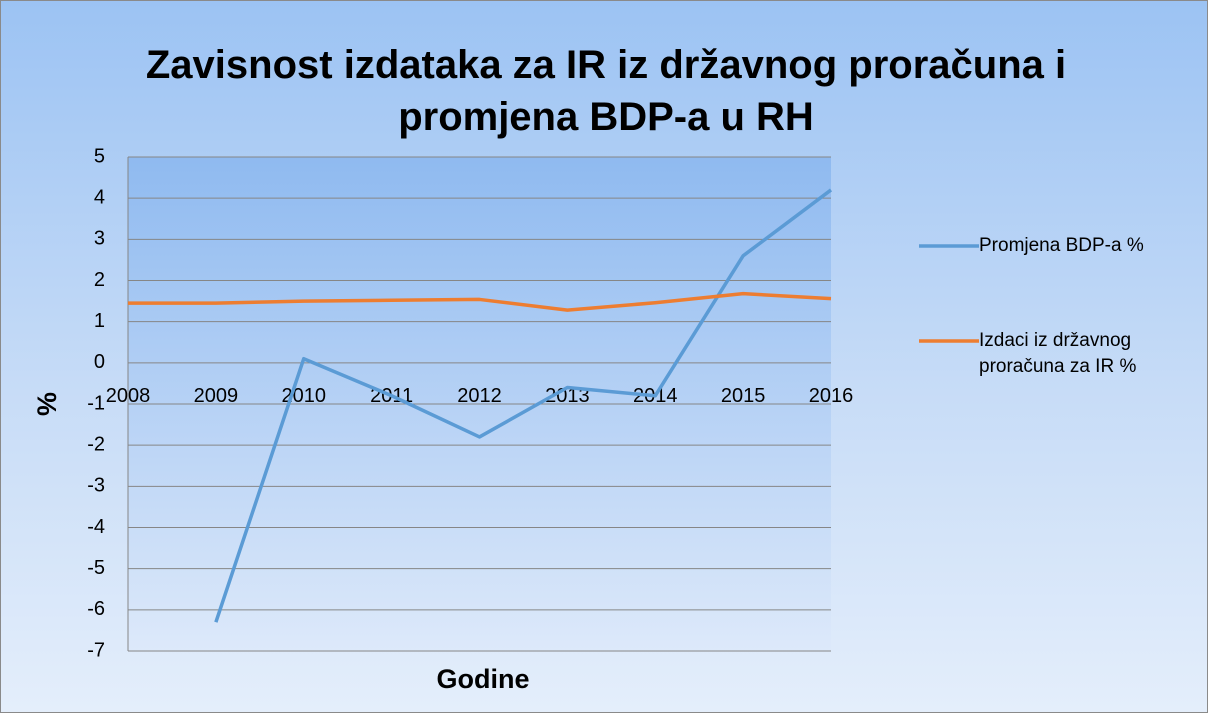  Describe the element at coordinates (99, 156) in the screenshot. I see `y-tick-label: 5` at that location.